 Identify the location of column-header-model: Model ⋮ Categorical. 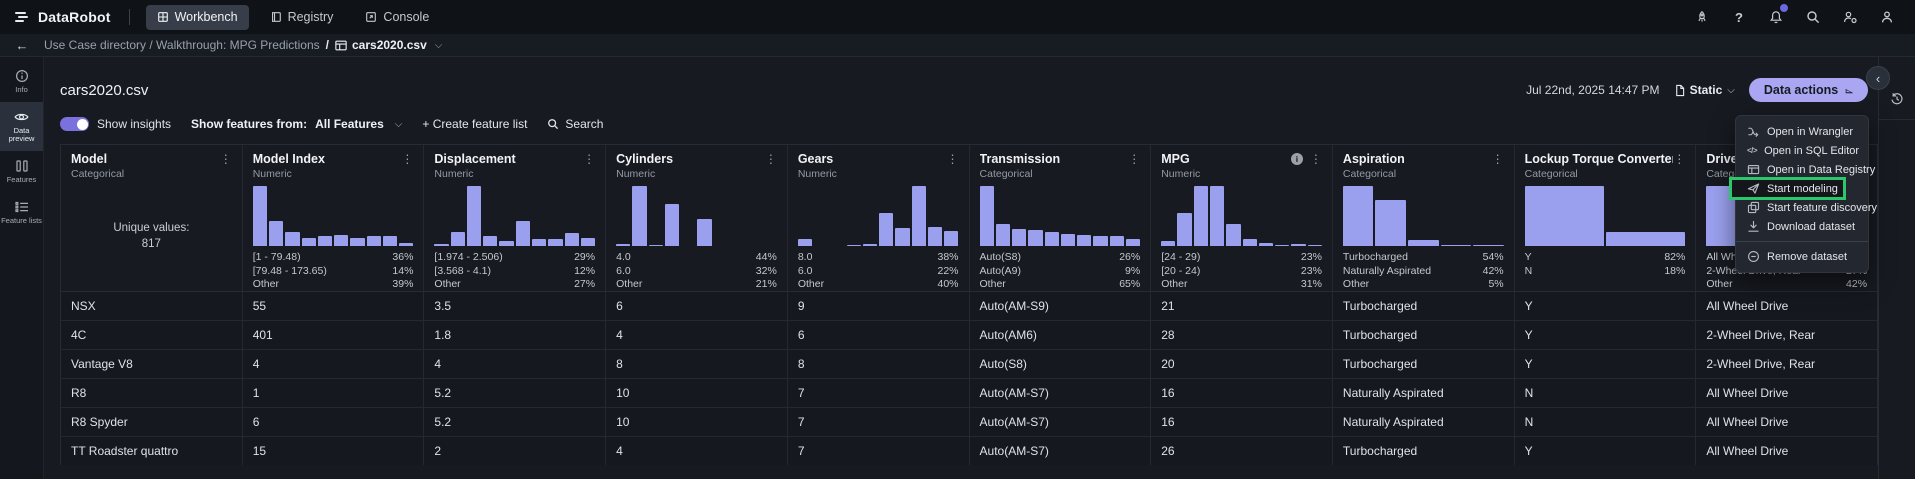
(152, 162).